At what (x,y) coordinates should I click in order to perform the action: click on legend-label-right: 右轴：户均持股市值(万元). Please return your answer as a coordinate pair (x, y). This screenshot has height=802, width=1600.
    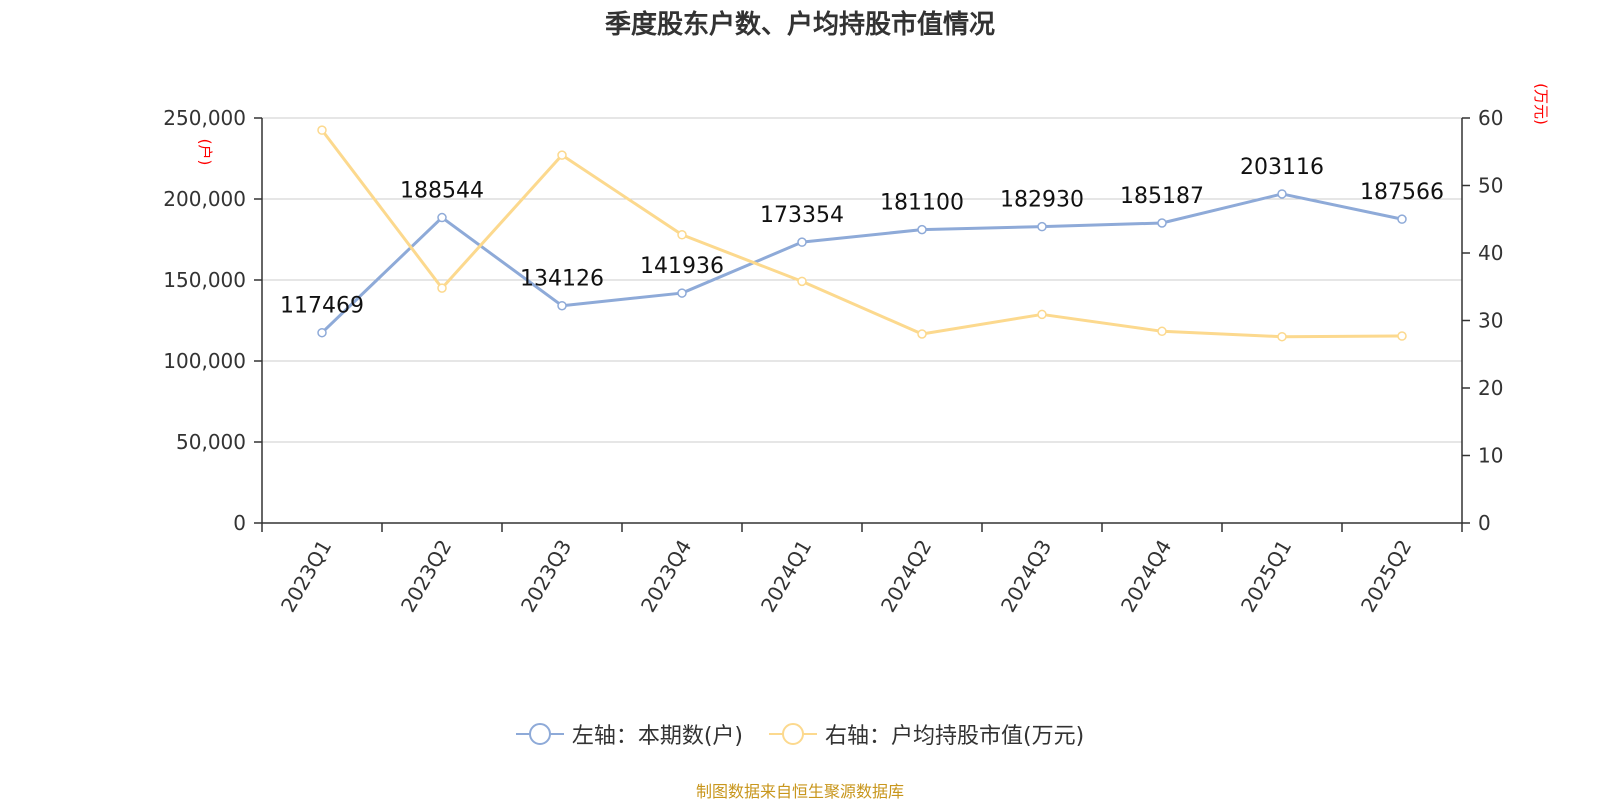
    Looking at the image, I should click on (955, 736).